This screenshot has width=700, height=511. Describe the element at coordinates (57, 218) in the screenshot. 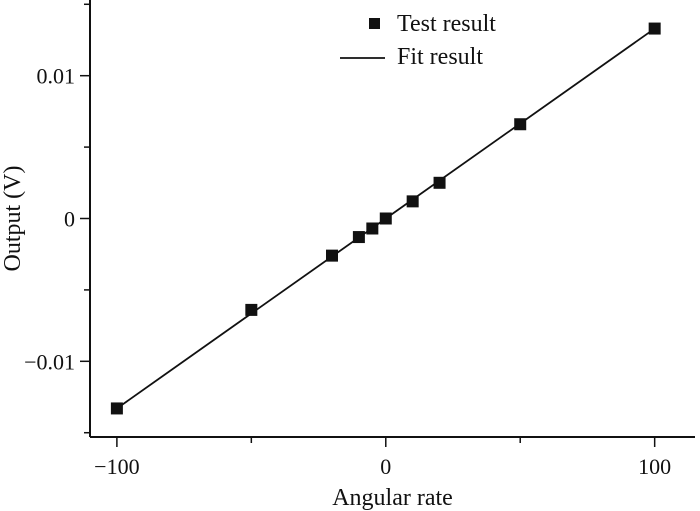

I see `y-ticks: −0.01 0 0.01` at that location.